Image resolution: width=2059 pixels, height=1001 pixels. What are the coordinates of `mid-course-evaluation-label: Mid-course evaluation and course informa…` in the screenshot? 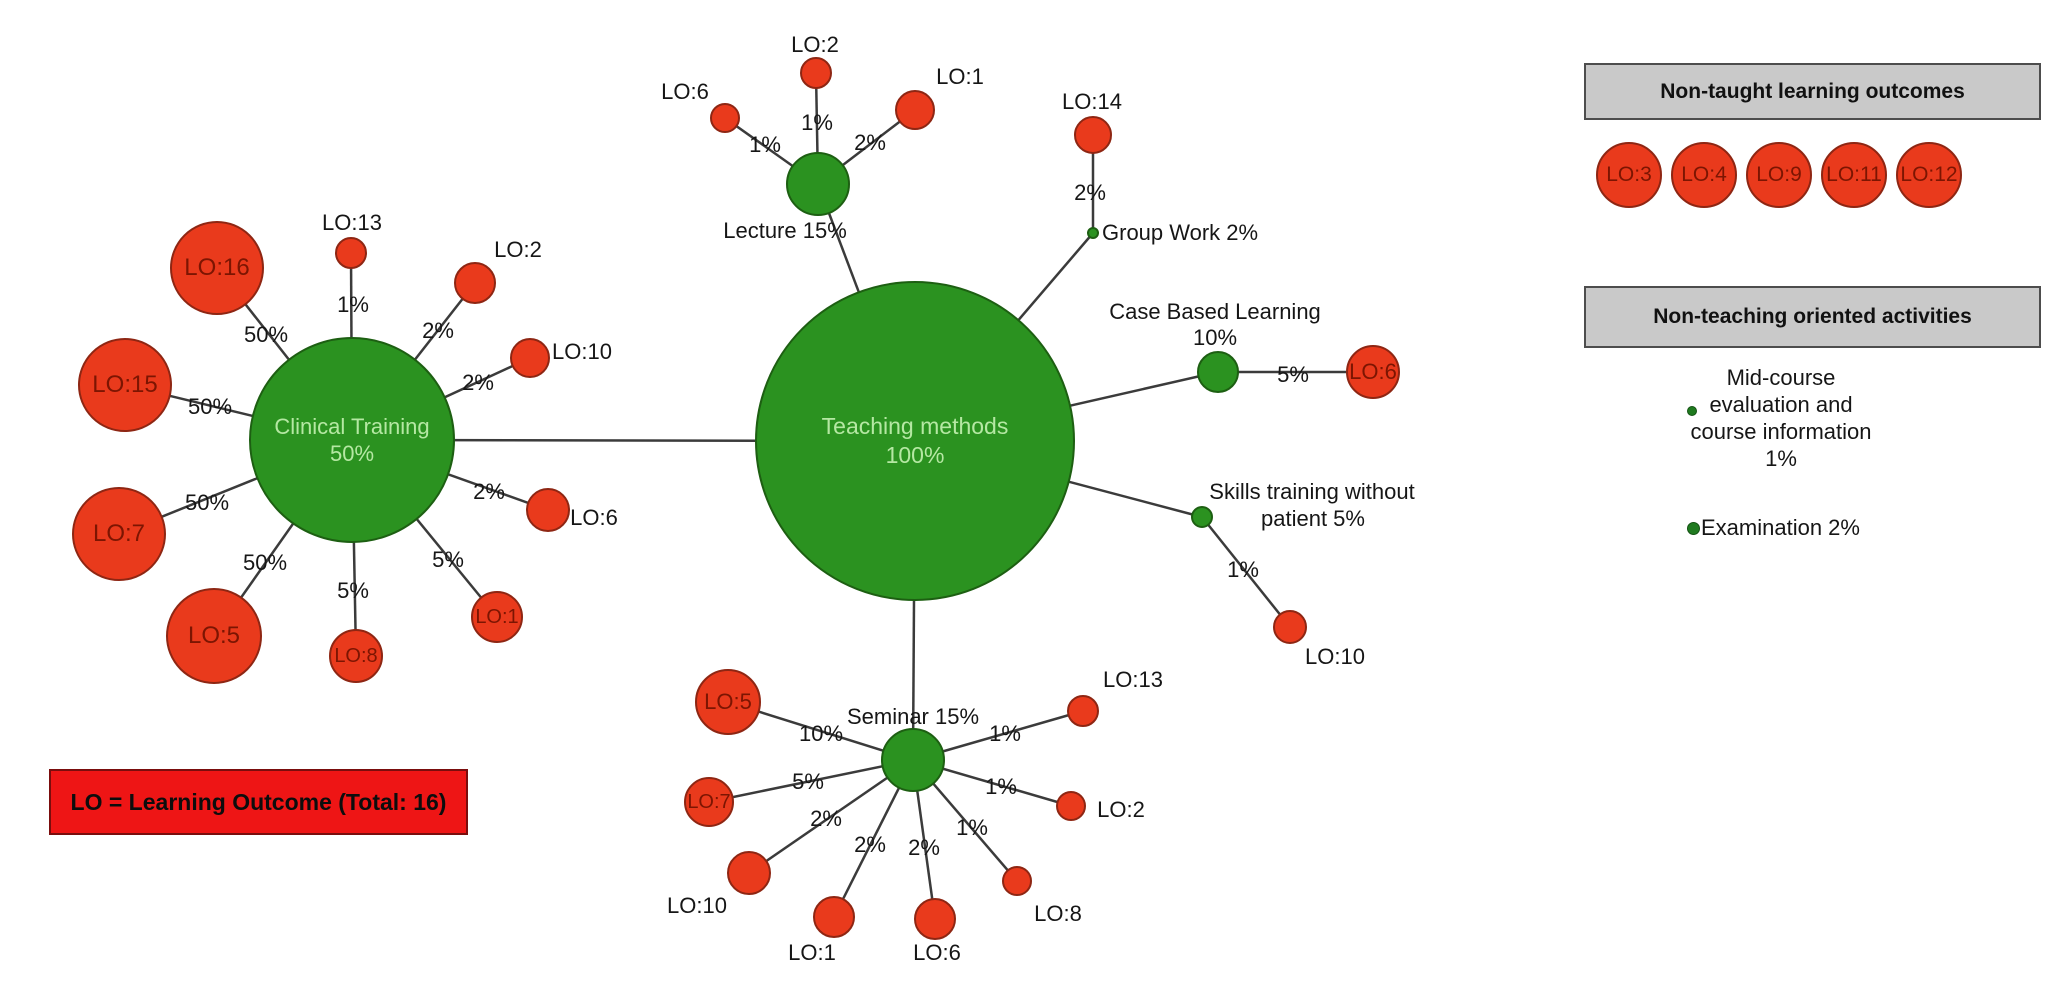 It's located at (1781, 418).